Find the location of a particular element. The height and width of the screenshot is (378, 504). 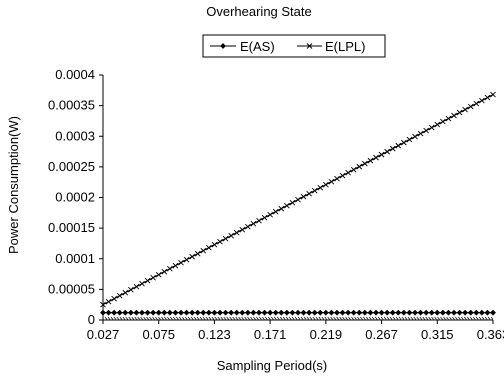

y-tick-label: 0 is located at coordinates (91, 319).